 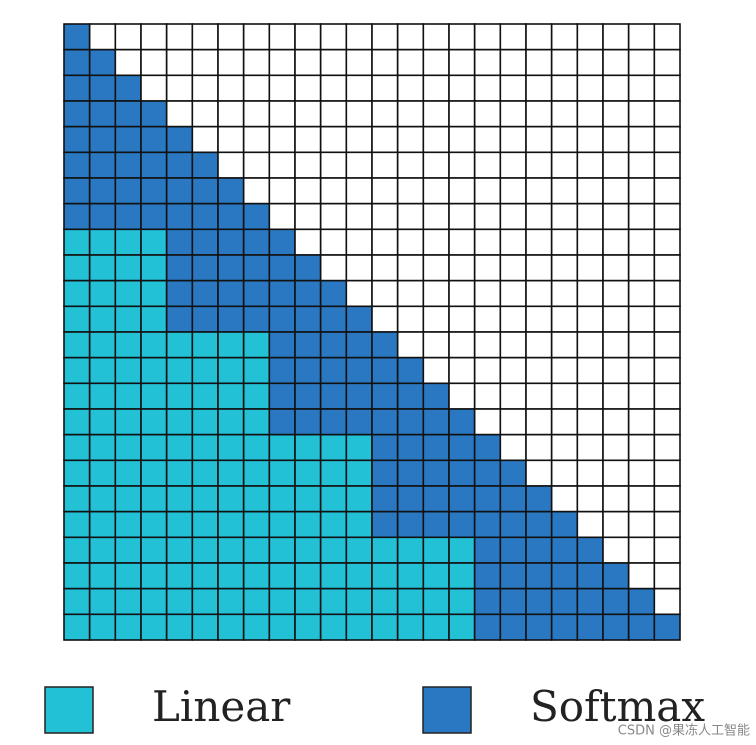 What do you see at coordinates (221, 706) in the screenshot?
I see `legend-label: Linear` at bounding box center [221, 706].